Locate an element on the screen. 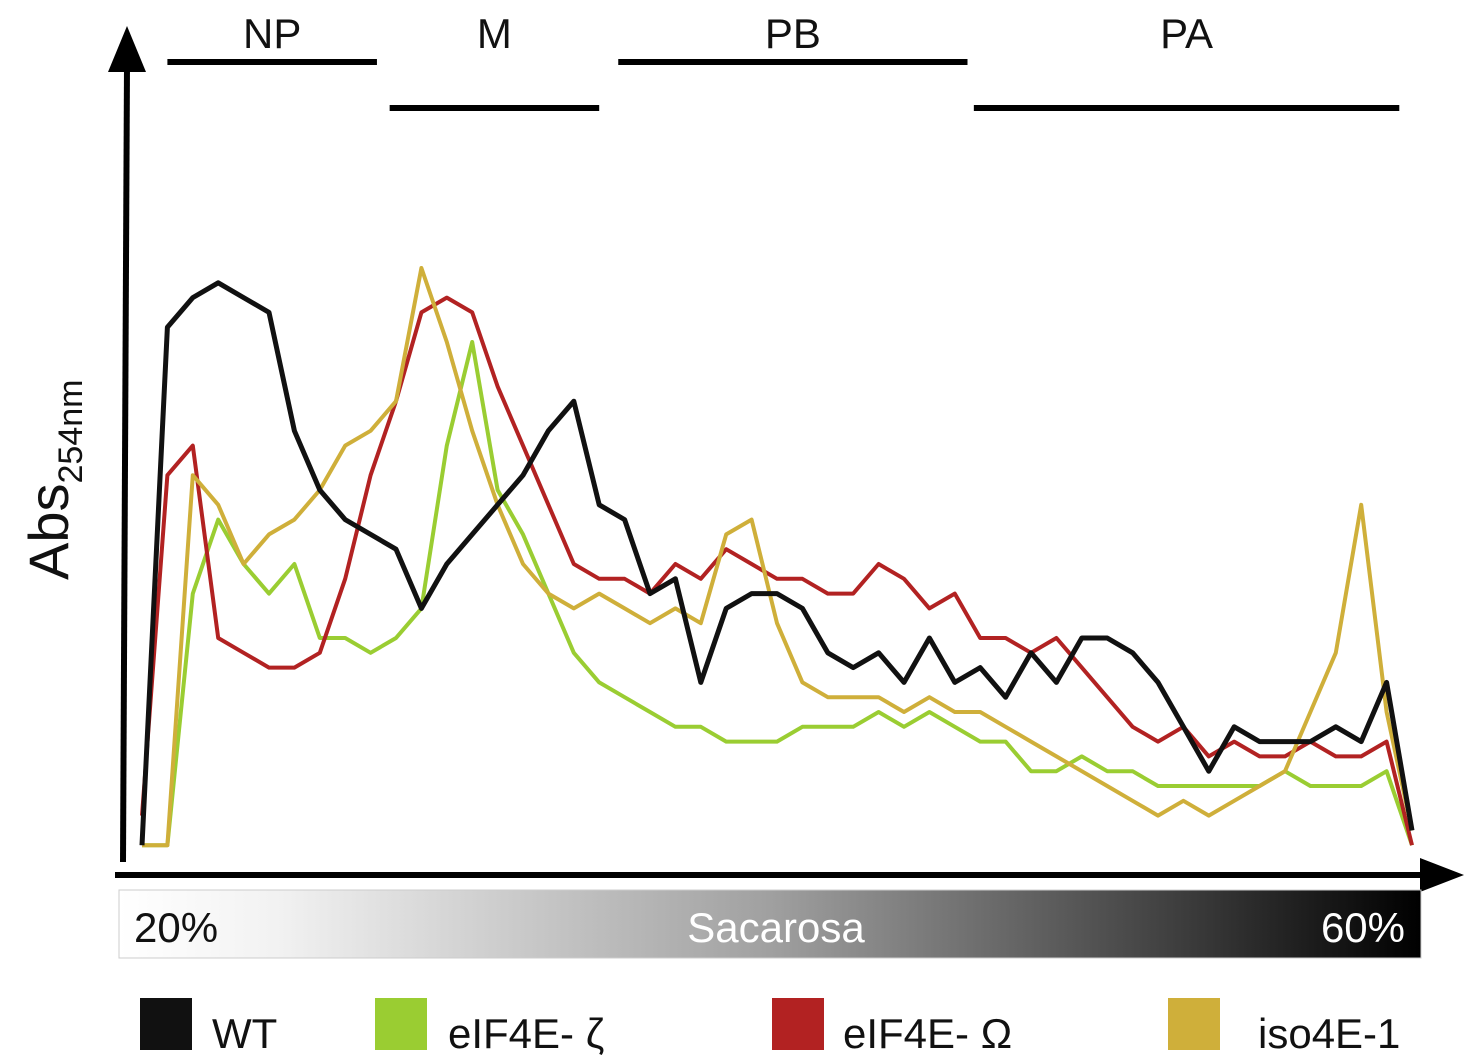 Image resolution: width=1464 pixels, height=1058 pixels. y-axis-label: Abs254nm is located at coordinates (53, 480).